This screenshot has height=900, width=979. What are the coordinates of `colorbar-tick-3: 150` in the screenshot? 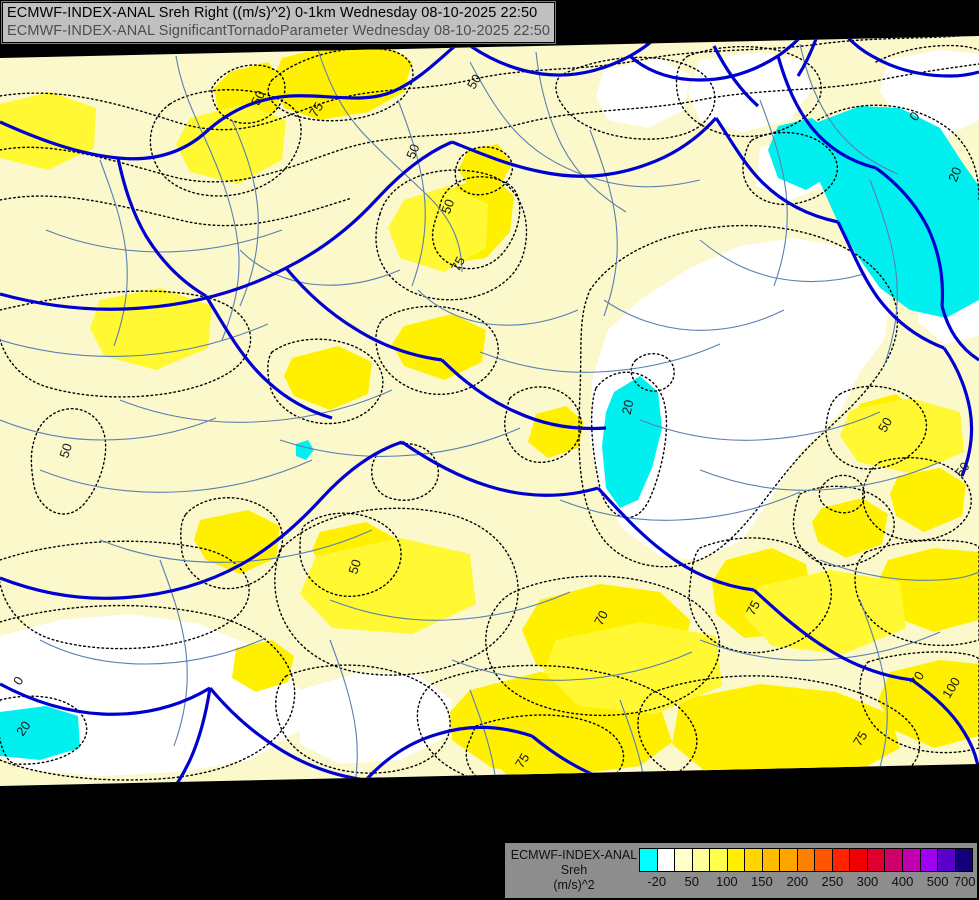 It's located at (762, 881).